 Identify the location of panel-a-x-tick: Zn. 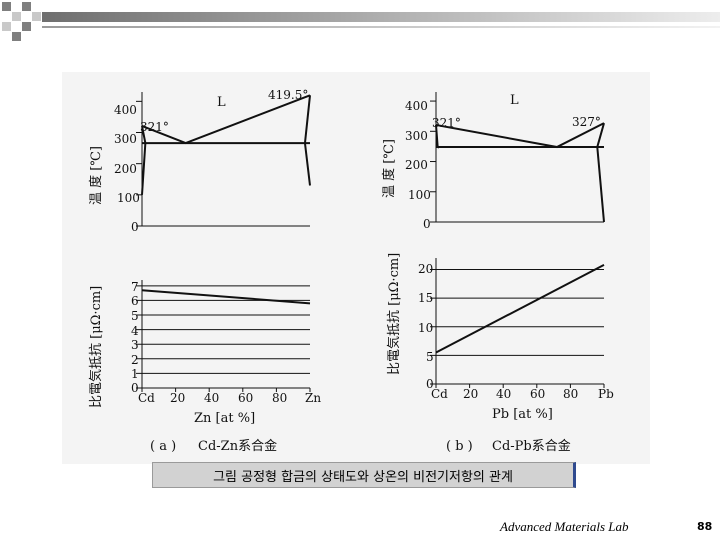
(313, 398).